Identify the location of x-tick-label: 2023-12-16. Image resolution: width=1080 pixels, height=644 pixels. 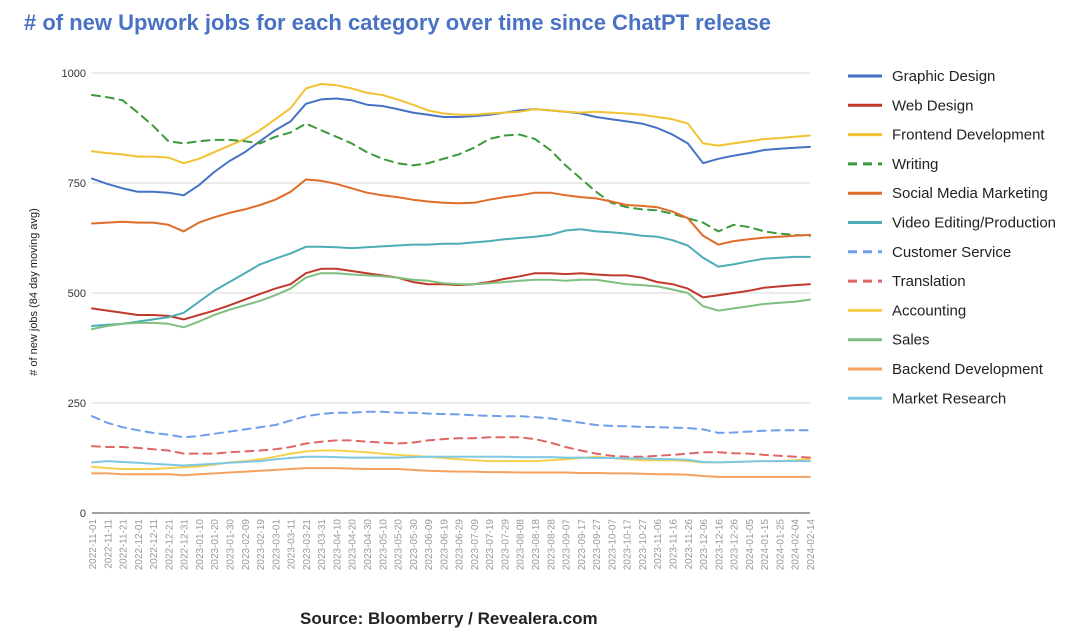
(719, 545).